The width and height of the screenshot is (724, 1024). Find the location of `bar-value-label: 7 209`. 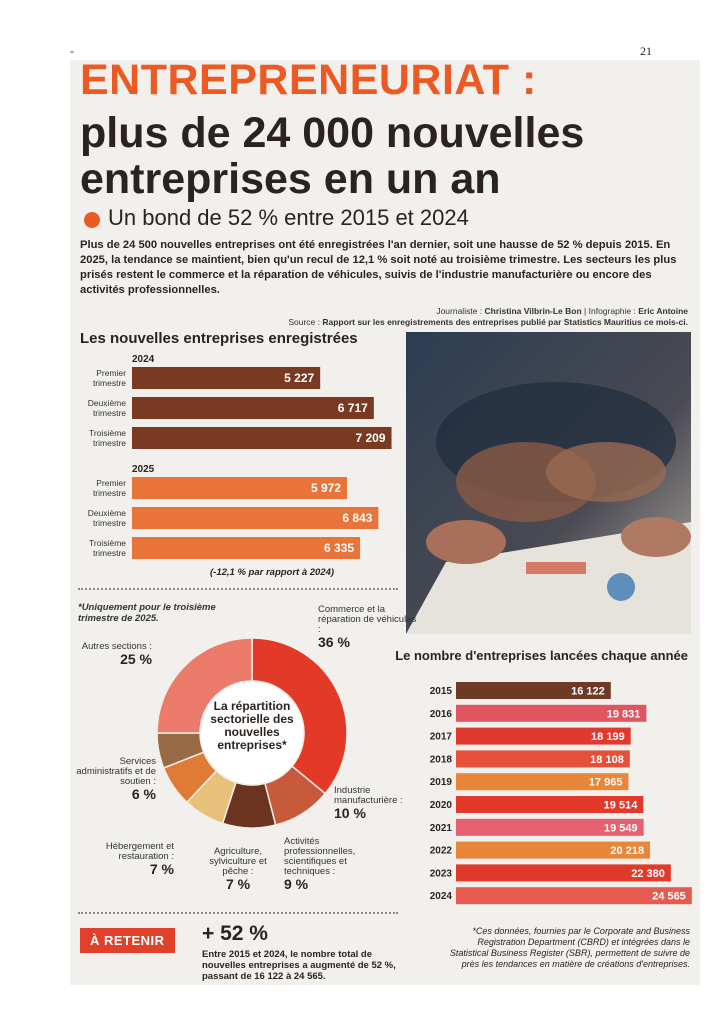

bar-value-label: 7 209 is located at coordinates (370, 438).